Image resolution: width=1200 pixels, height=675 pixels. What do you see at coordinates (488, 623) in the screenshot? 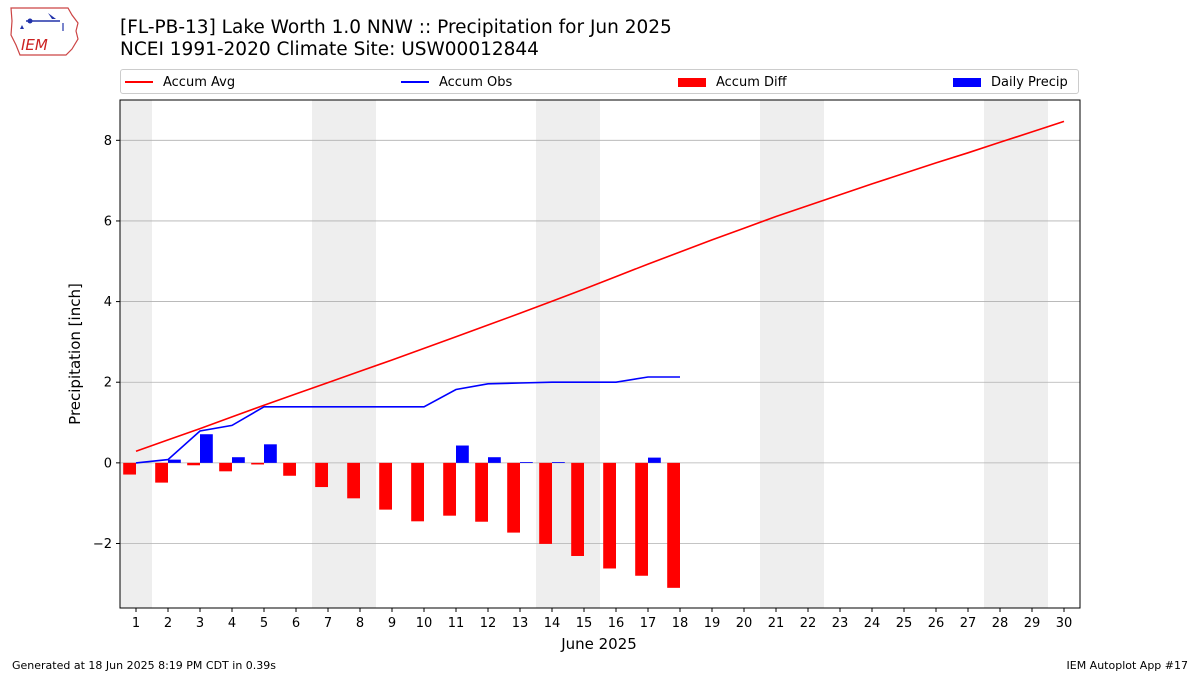
I see `x-tick-label: 12` at bounding box center [488, 623].